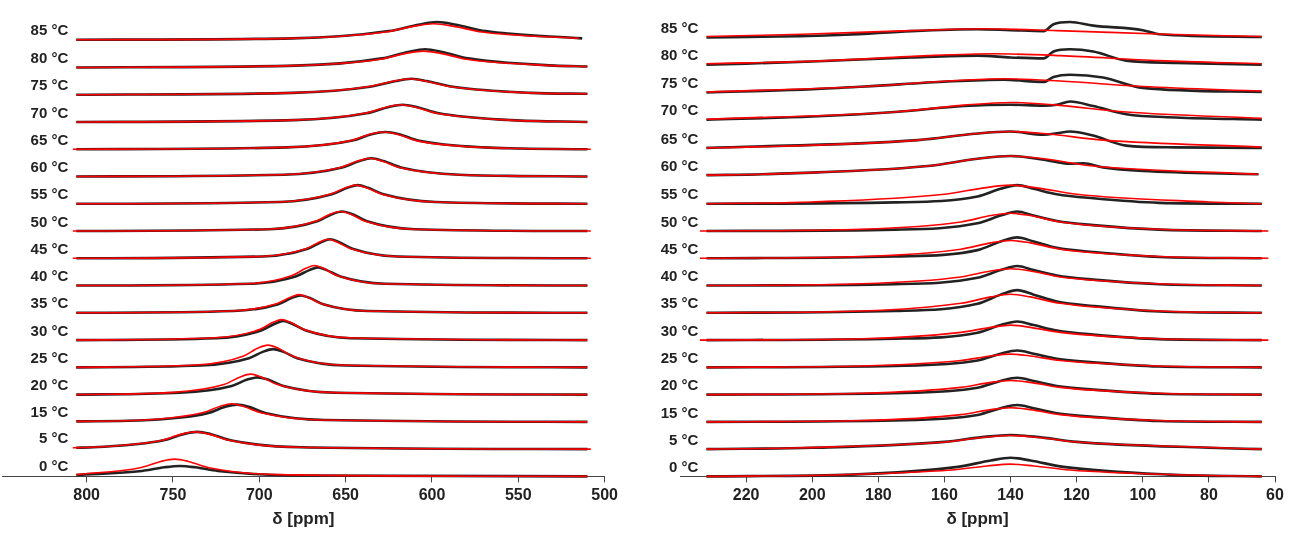  What do you see at coordinates (944, 495) in the screenshot?
I see `x-tick-label: 160` at bounding box center [944, 495].